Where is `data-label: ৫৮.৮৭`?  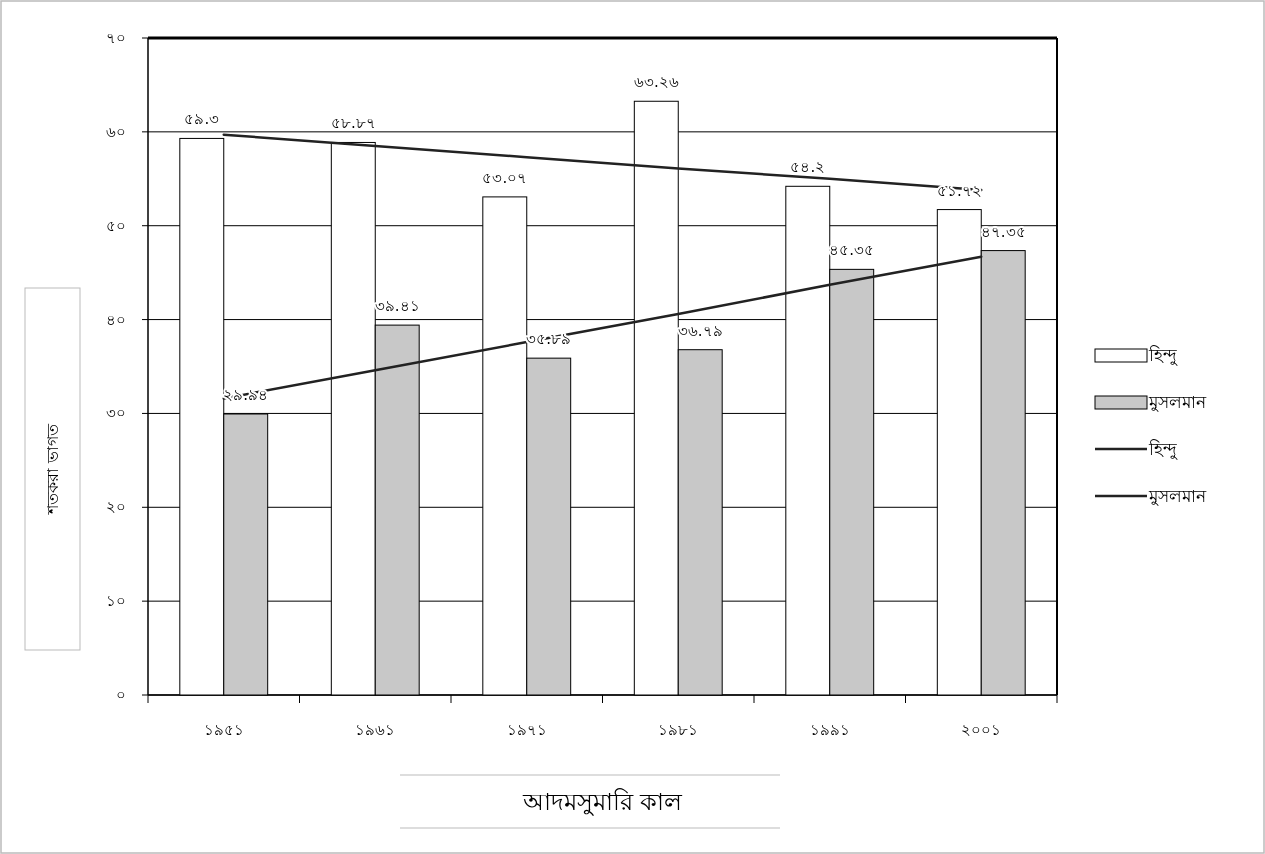 data-label: ৫৮.৮৭ is located at coordinates (353, 123).